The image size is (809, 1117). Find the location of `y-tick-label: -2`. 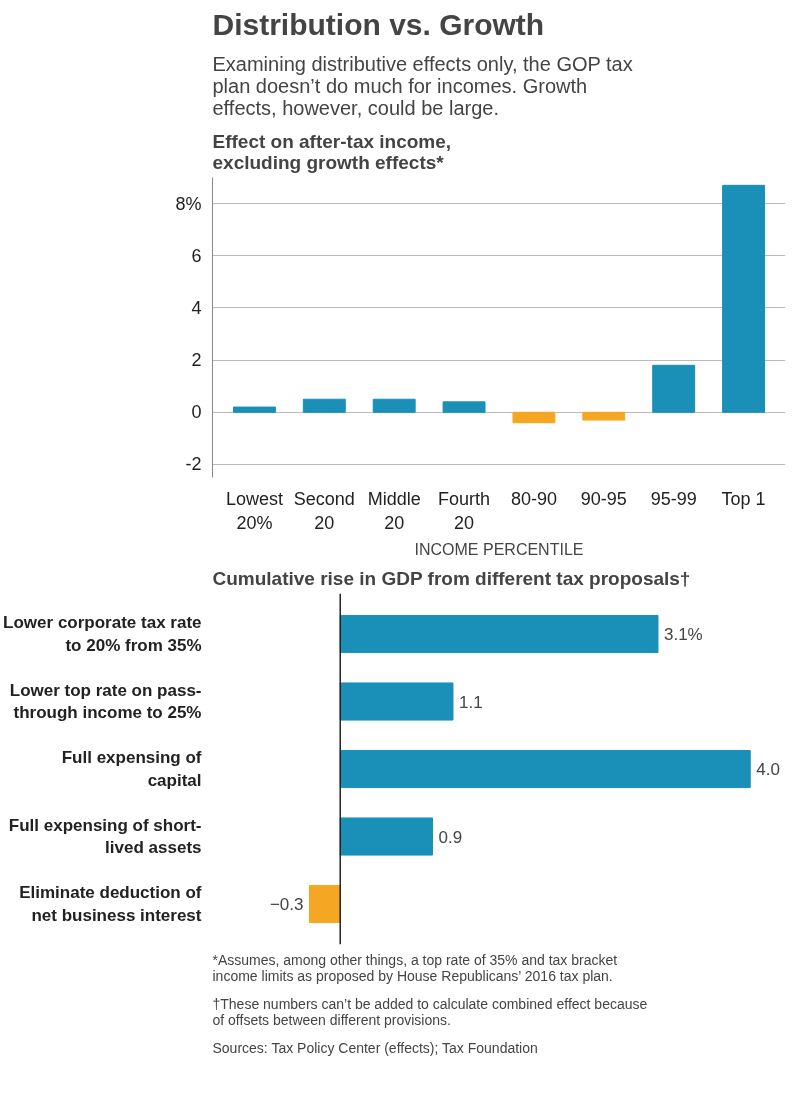

y-tick-label: -2 is located at coordinates (193, 464).